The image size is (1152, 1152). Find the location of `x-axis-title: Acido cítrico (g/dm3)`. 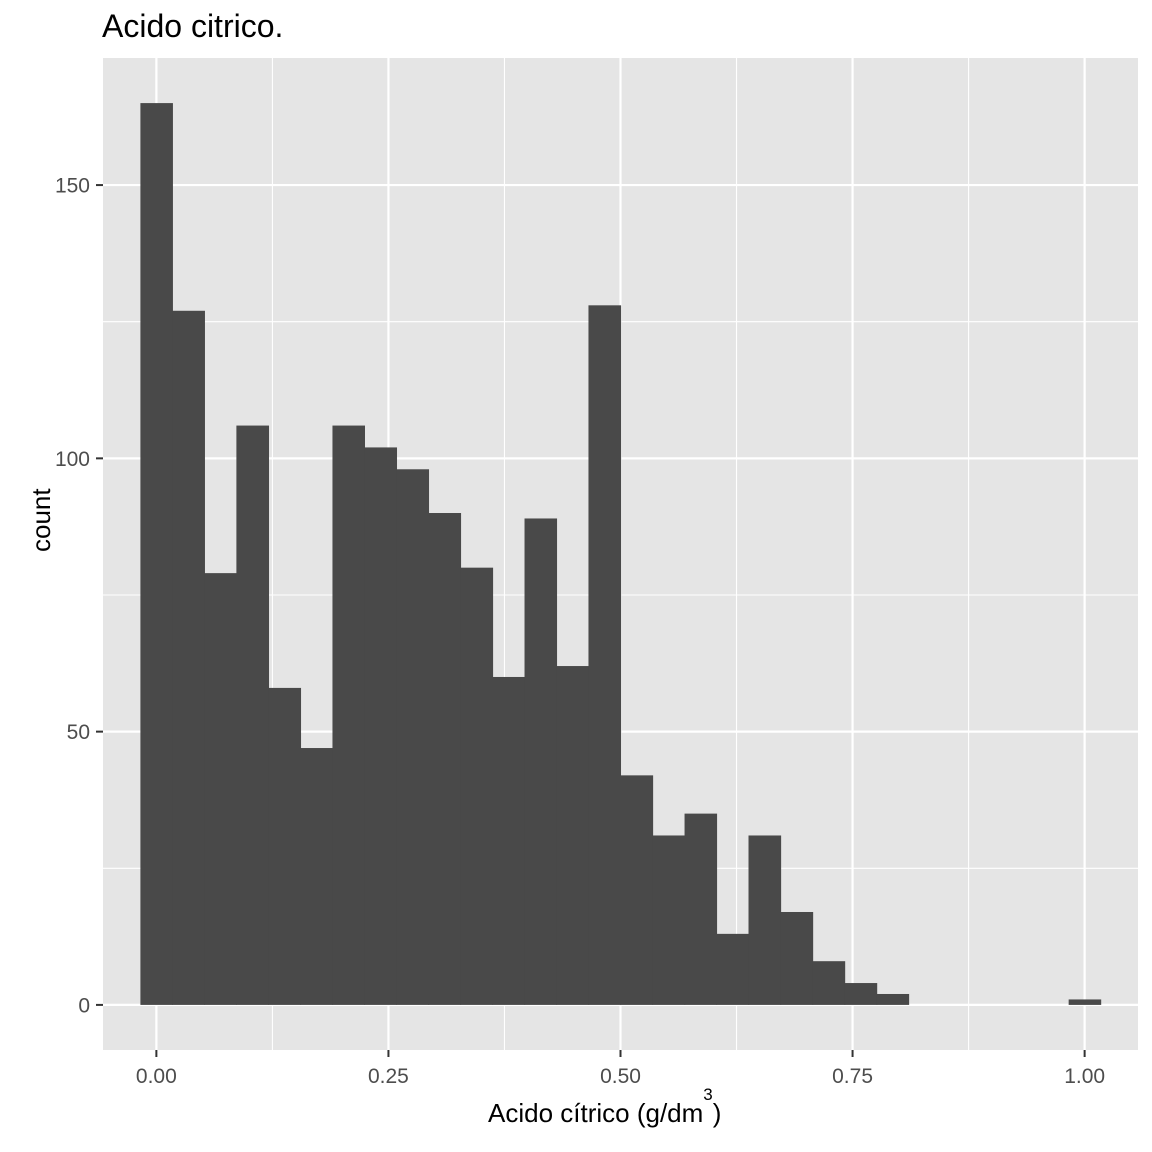

x-axis-title: Acido cítrico (g/dm3) is located at coordinates (605, 1107).